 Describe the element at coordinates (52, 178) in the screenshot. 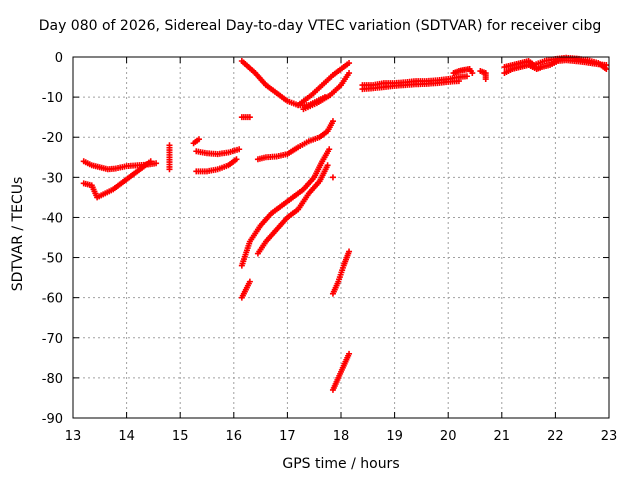

I see `y-tick-label: -30` at that location.